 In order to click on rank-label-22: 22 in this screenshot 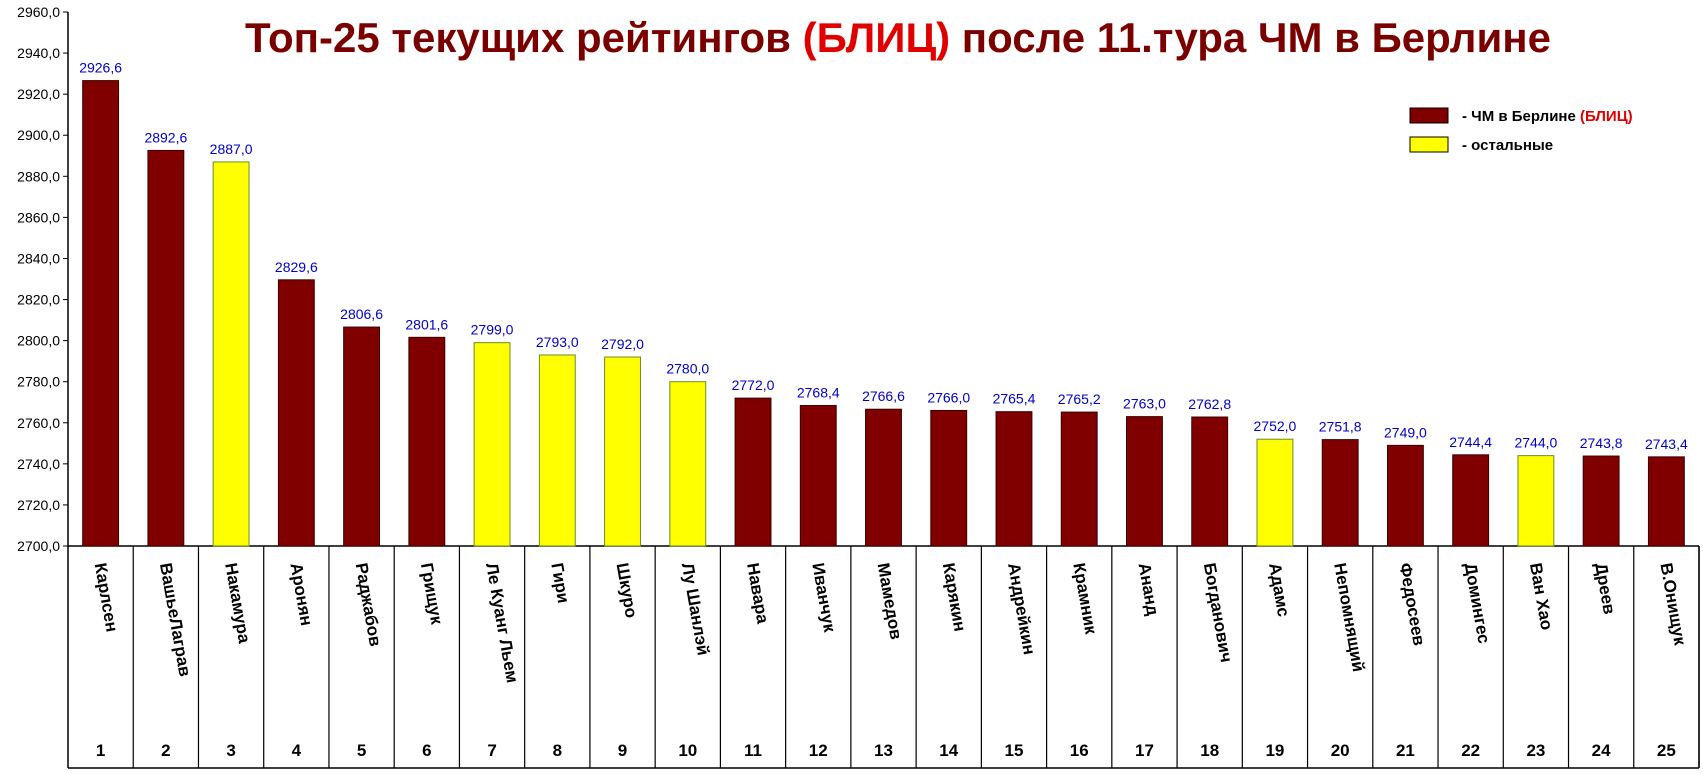, I will do `click(1470, 750)`.